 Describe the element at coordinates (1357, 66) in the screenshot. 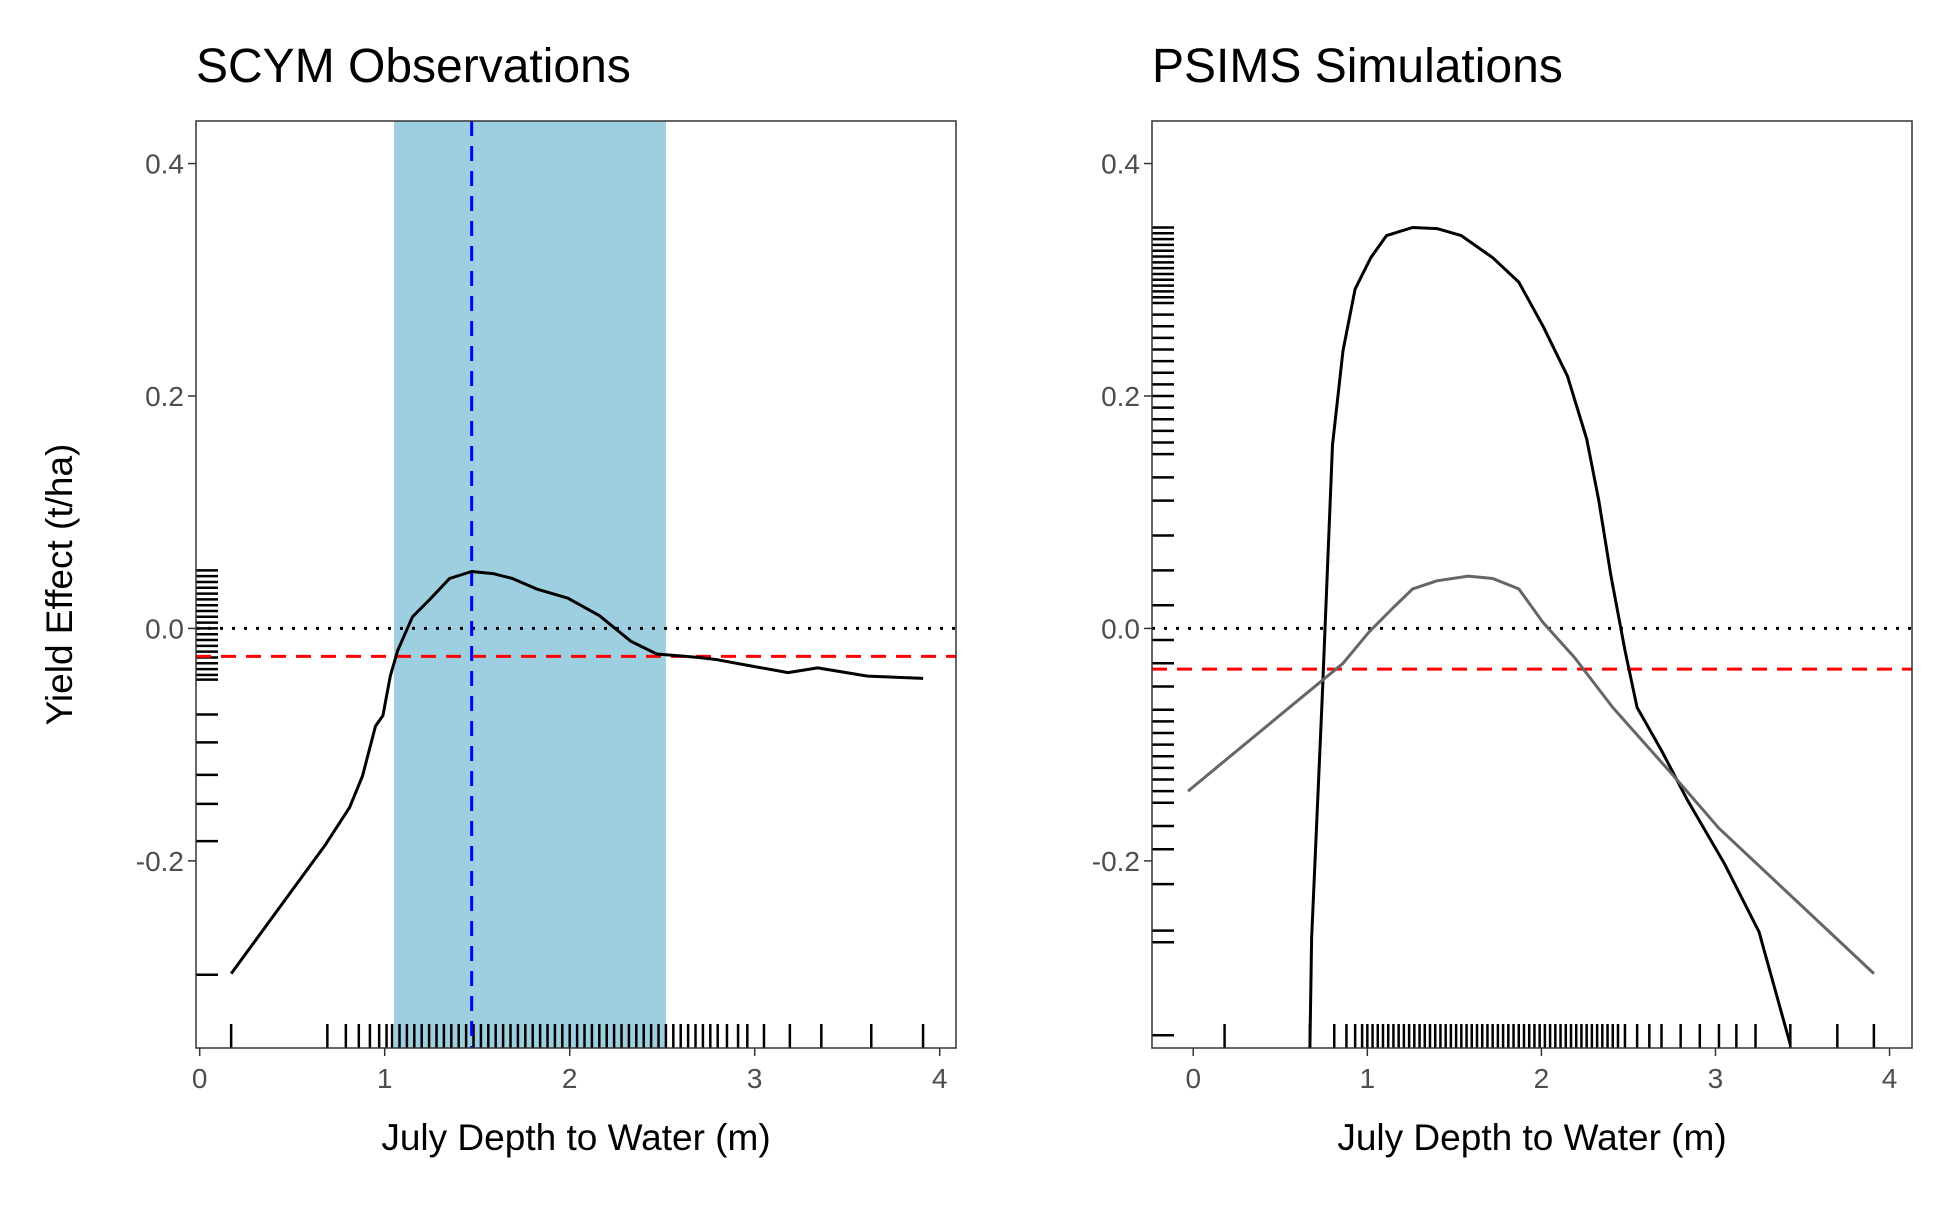

I see `chart-title: PSIMS Simulations` at that location.